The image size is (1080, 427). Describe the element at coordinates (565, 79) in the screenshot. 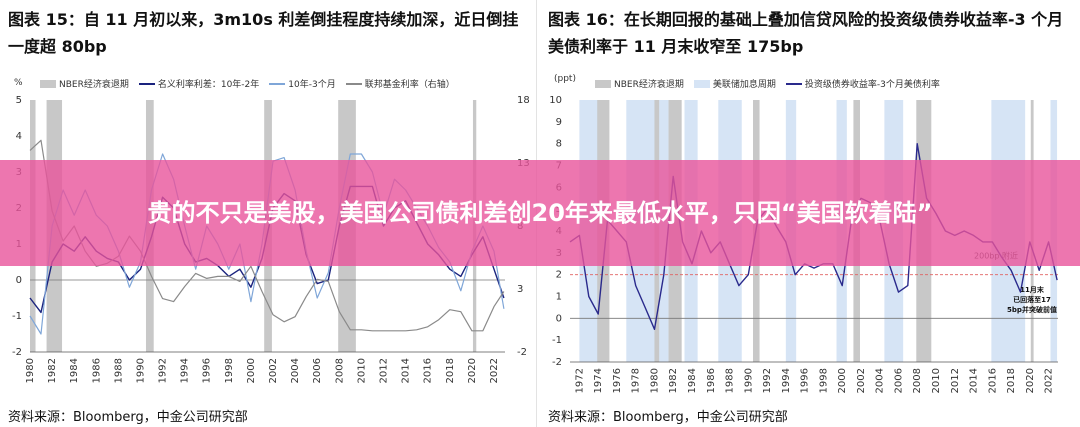

I see `right-chart-y-unit: (ppt)` at that location.